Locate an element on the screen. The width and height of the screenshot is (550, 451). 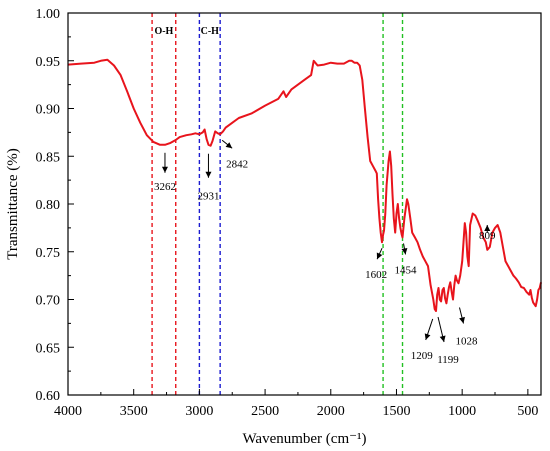
annotation-label-3: 1602 is located at coordinates (376, 275).